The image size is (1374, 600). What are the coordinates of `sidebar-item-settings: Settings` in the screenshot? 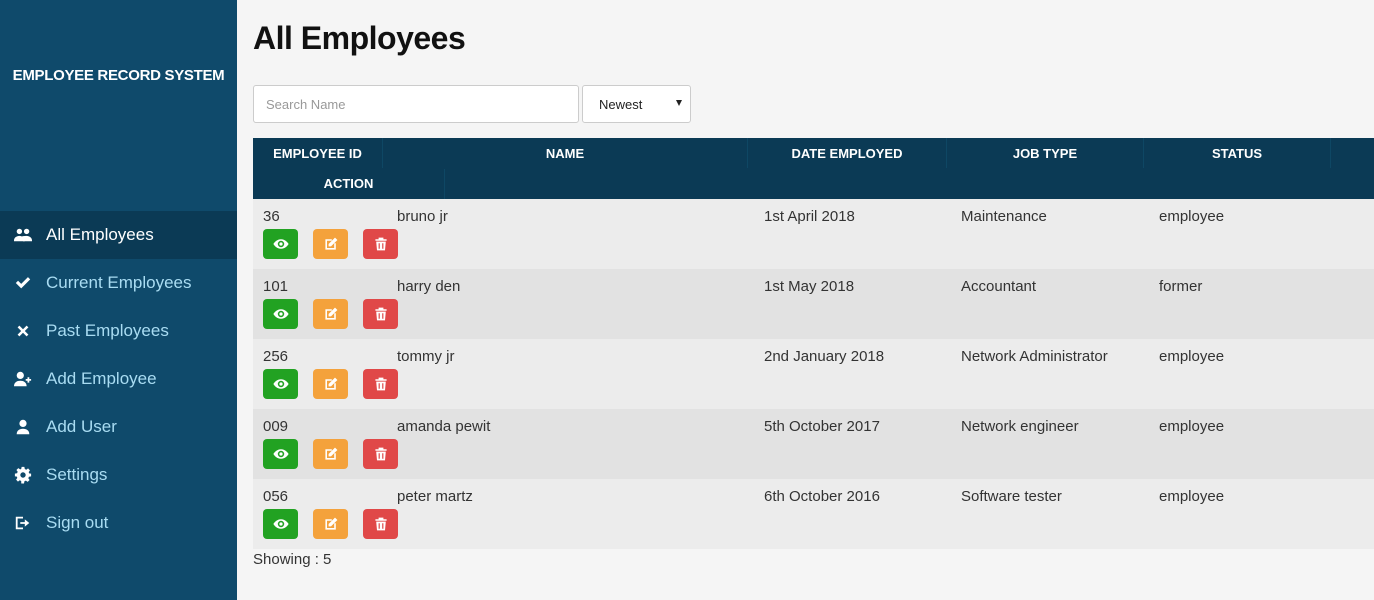 It's located at (118, 475).